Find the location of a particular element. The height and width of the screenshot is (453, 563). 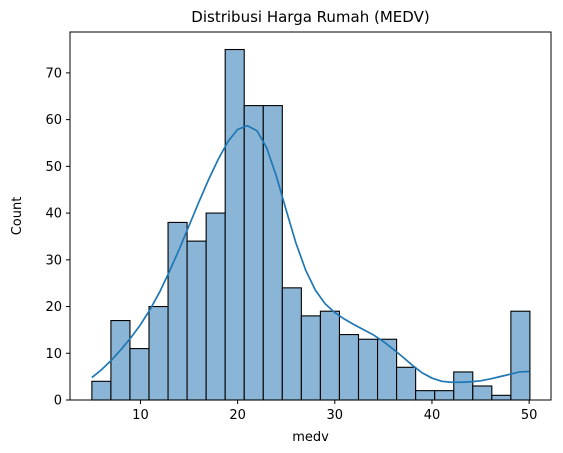

y-tick-label: 50 is located at coordinates (53, 167).